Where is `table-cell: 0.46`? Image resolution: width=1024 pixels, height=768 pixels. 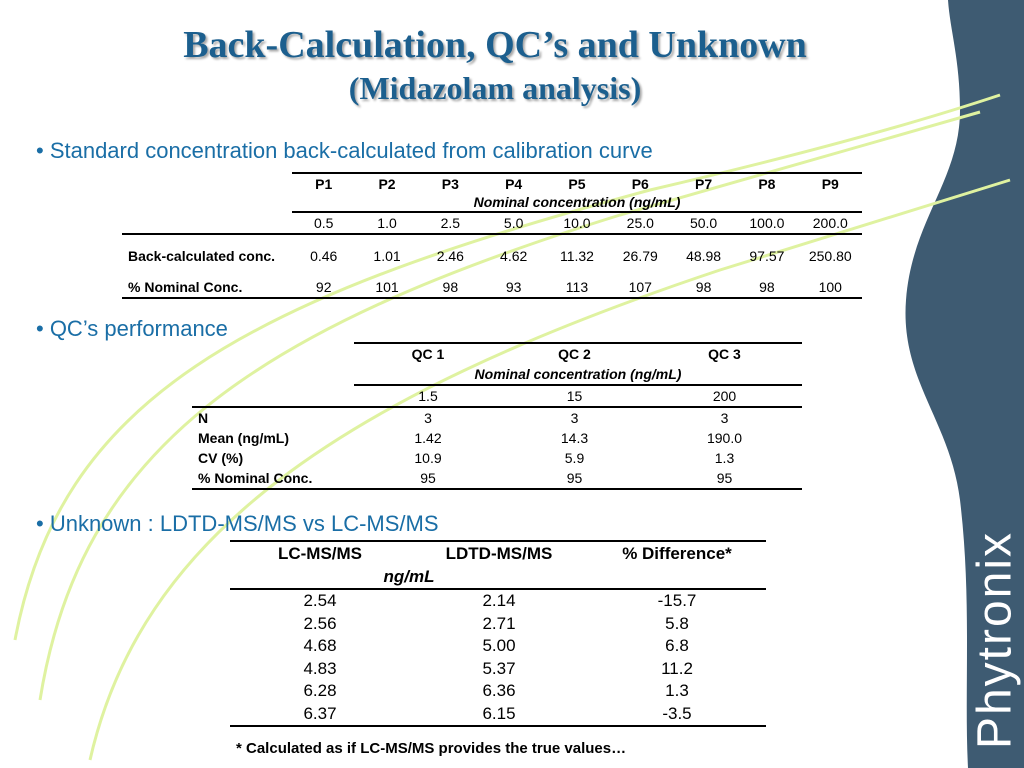
table-cell: 0.46 is located at coordinates (324, 256).